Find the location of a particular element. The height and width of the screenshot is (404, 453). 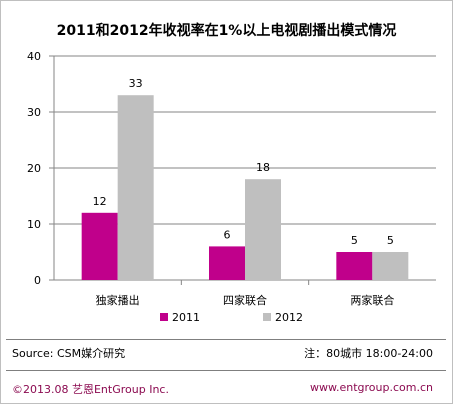

source-text: Source: CSM媒介研究 is located at coordinates (69, 353).